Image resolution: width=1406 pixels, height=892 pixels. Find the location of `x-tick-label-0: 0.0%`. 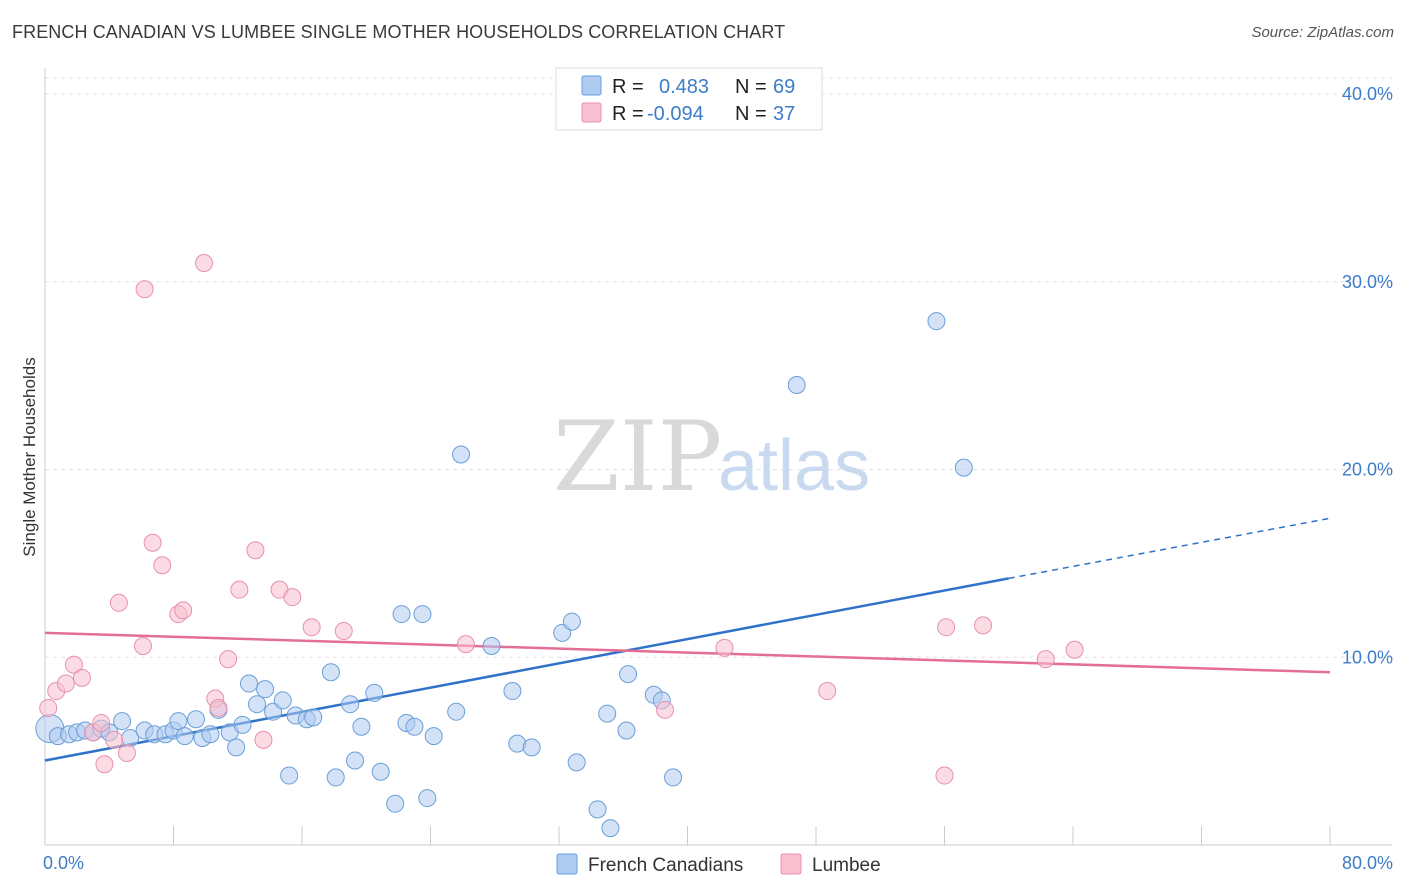

x-tick-label-0: 0.0% is located at coordinates (63, 863).